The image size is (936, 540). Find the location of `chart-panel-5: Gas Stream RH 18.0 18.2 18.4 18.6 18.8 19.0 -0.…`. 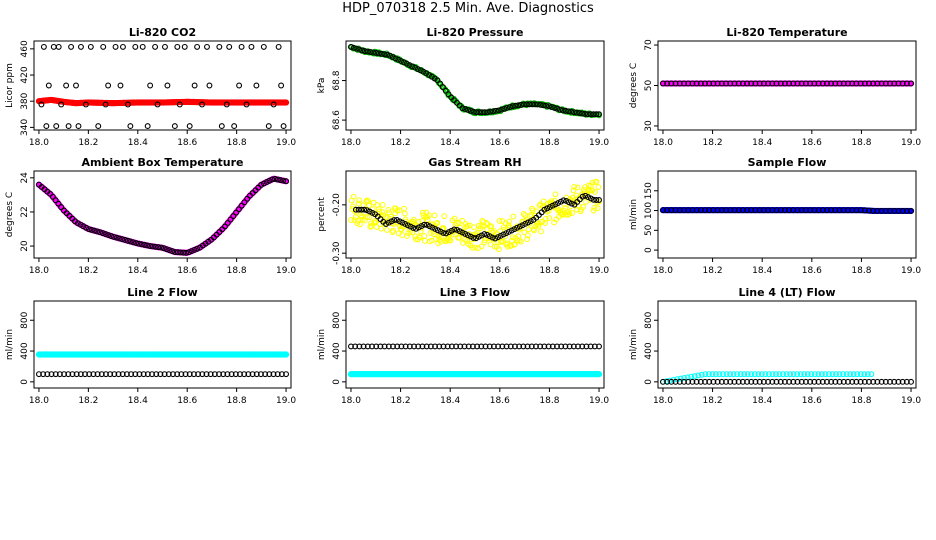

chart-panel-5: Gas Stream RH 18.0 18.2 18.4 18.6 18.8 19.0 -0.… is located at coordinates (463, 216).